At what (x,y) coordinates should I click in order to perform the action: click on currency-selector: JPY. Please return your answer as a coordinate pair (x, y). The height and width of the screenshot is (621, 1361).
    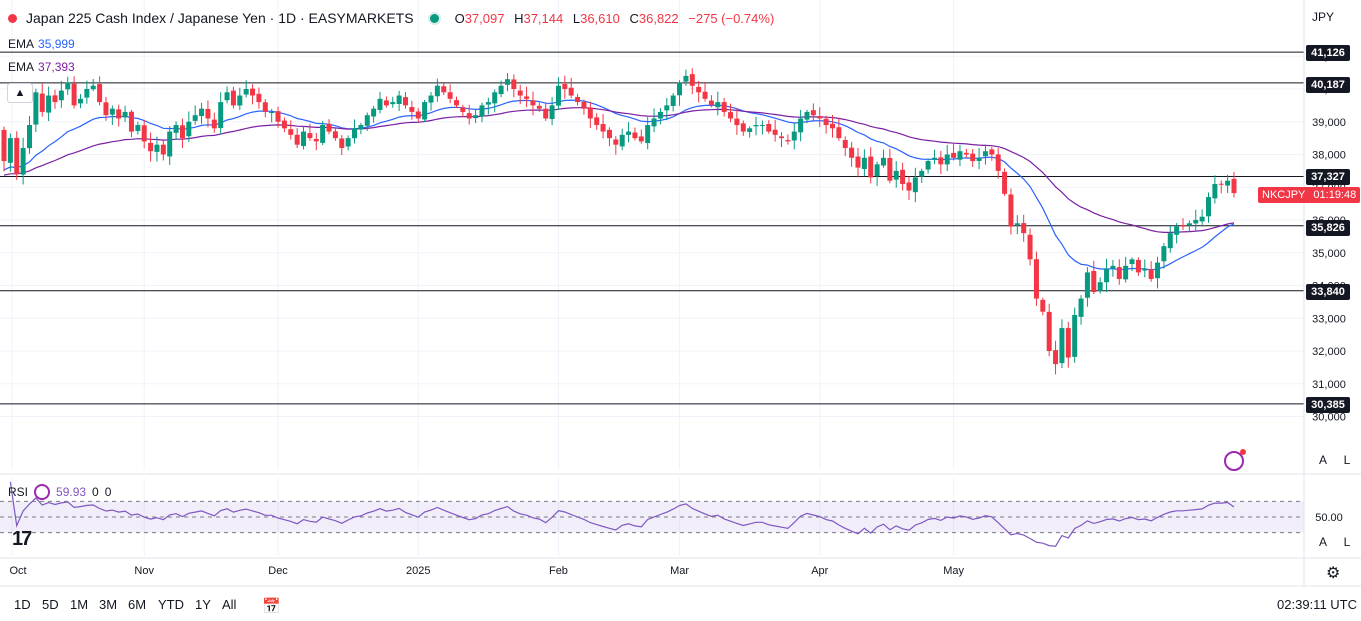
    Looking at the image, I should click on (1323, 17).